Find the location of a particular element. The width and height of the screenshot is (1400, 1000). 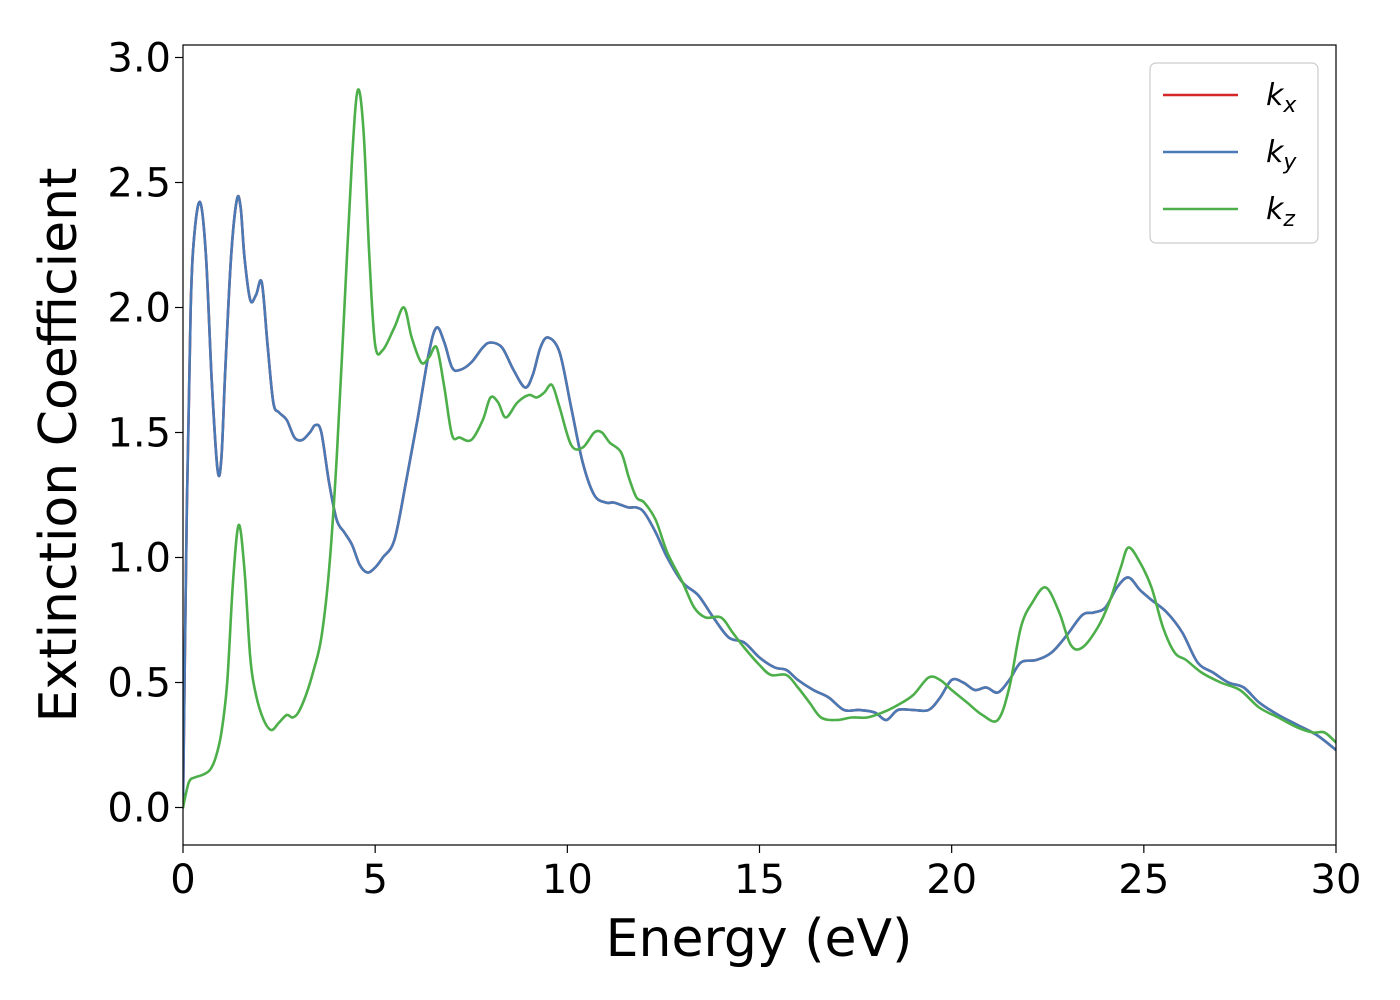

y-tick-label: 1.0 is located at coordinates (139, 559).